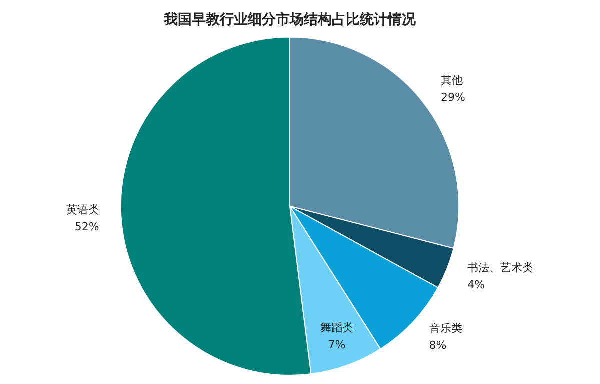 This screenshot has width=600, height=384. What do you see at coordinates (477, 285) in the screenshot?
I see `data-label: 4%` at bounding box center [477, 285].